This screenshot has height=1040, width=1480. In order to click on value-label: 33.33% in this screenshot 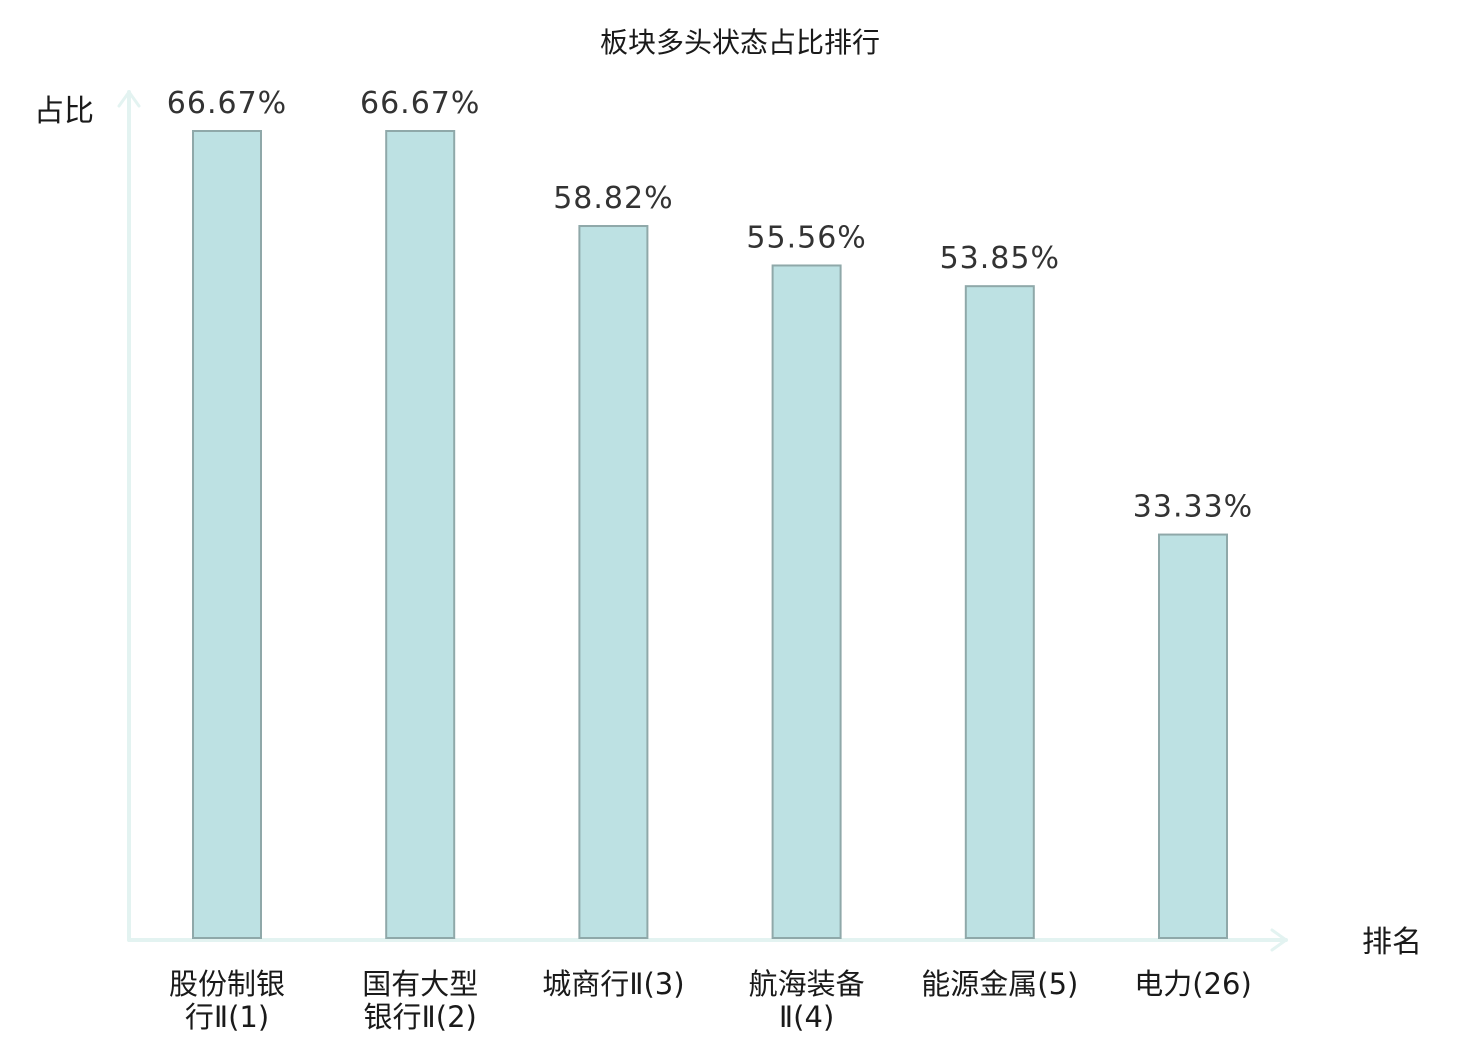, I will do `click(1193, 507)`.